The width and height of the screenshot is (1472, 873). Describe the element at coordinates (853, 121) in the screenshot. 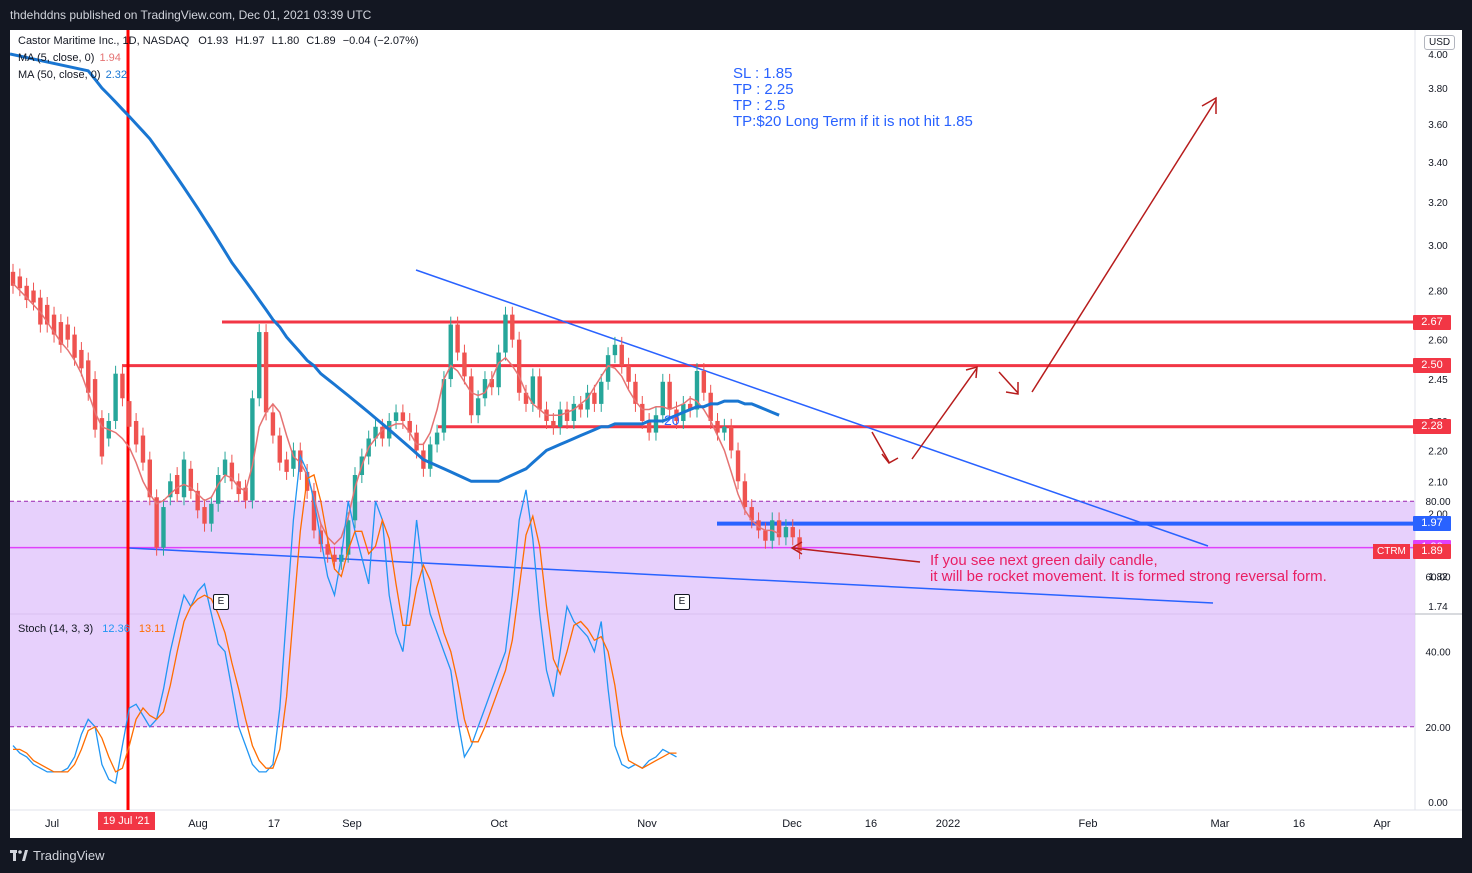

I see `annotation-tp-long: TP:$20 Long Term if it is not hit 1.85` at that location.